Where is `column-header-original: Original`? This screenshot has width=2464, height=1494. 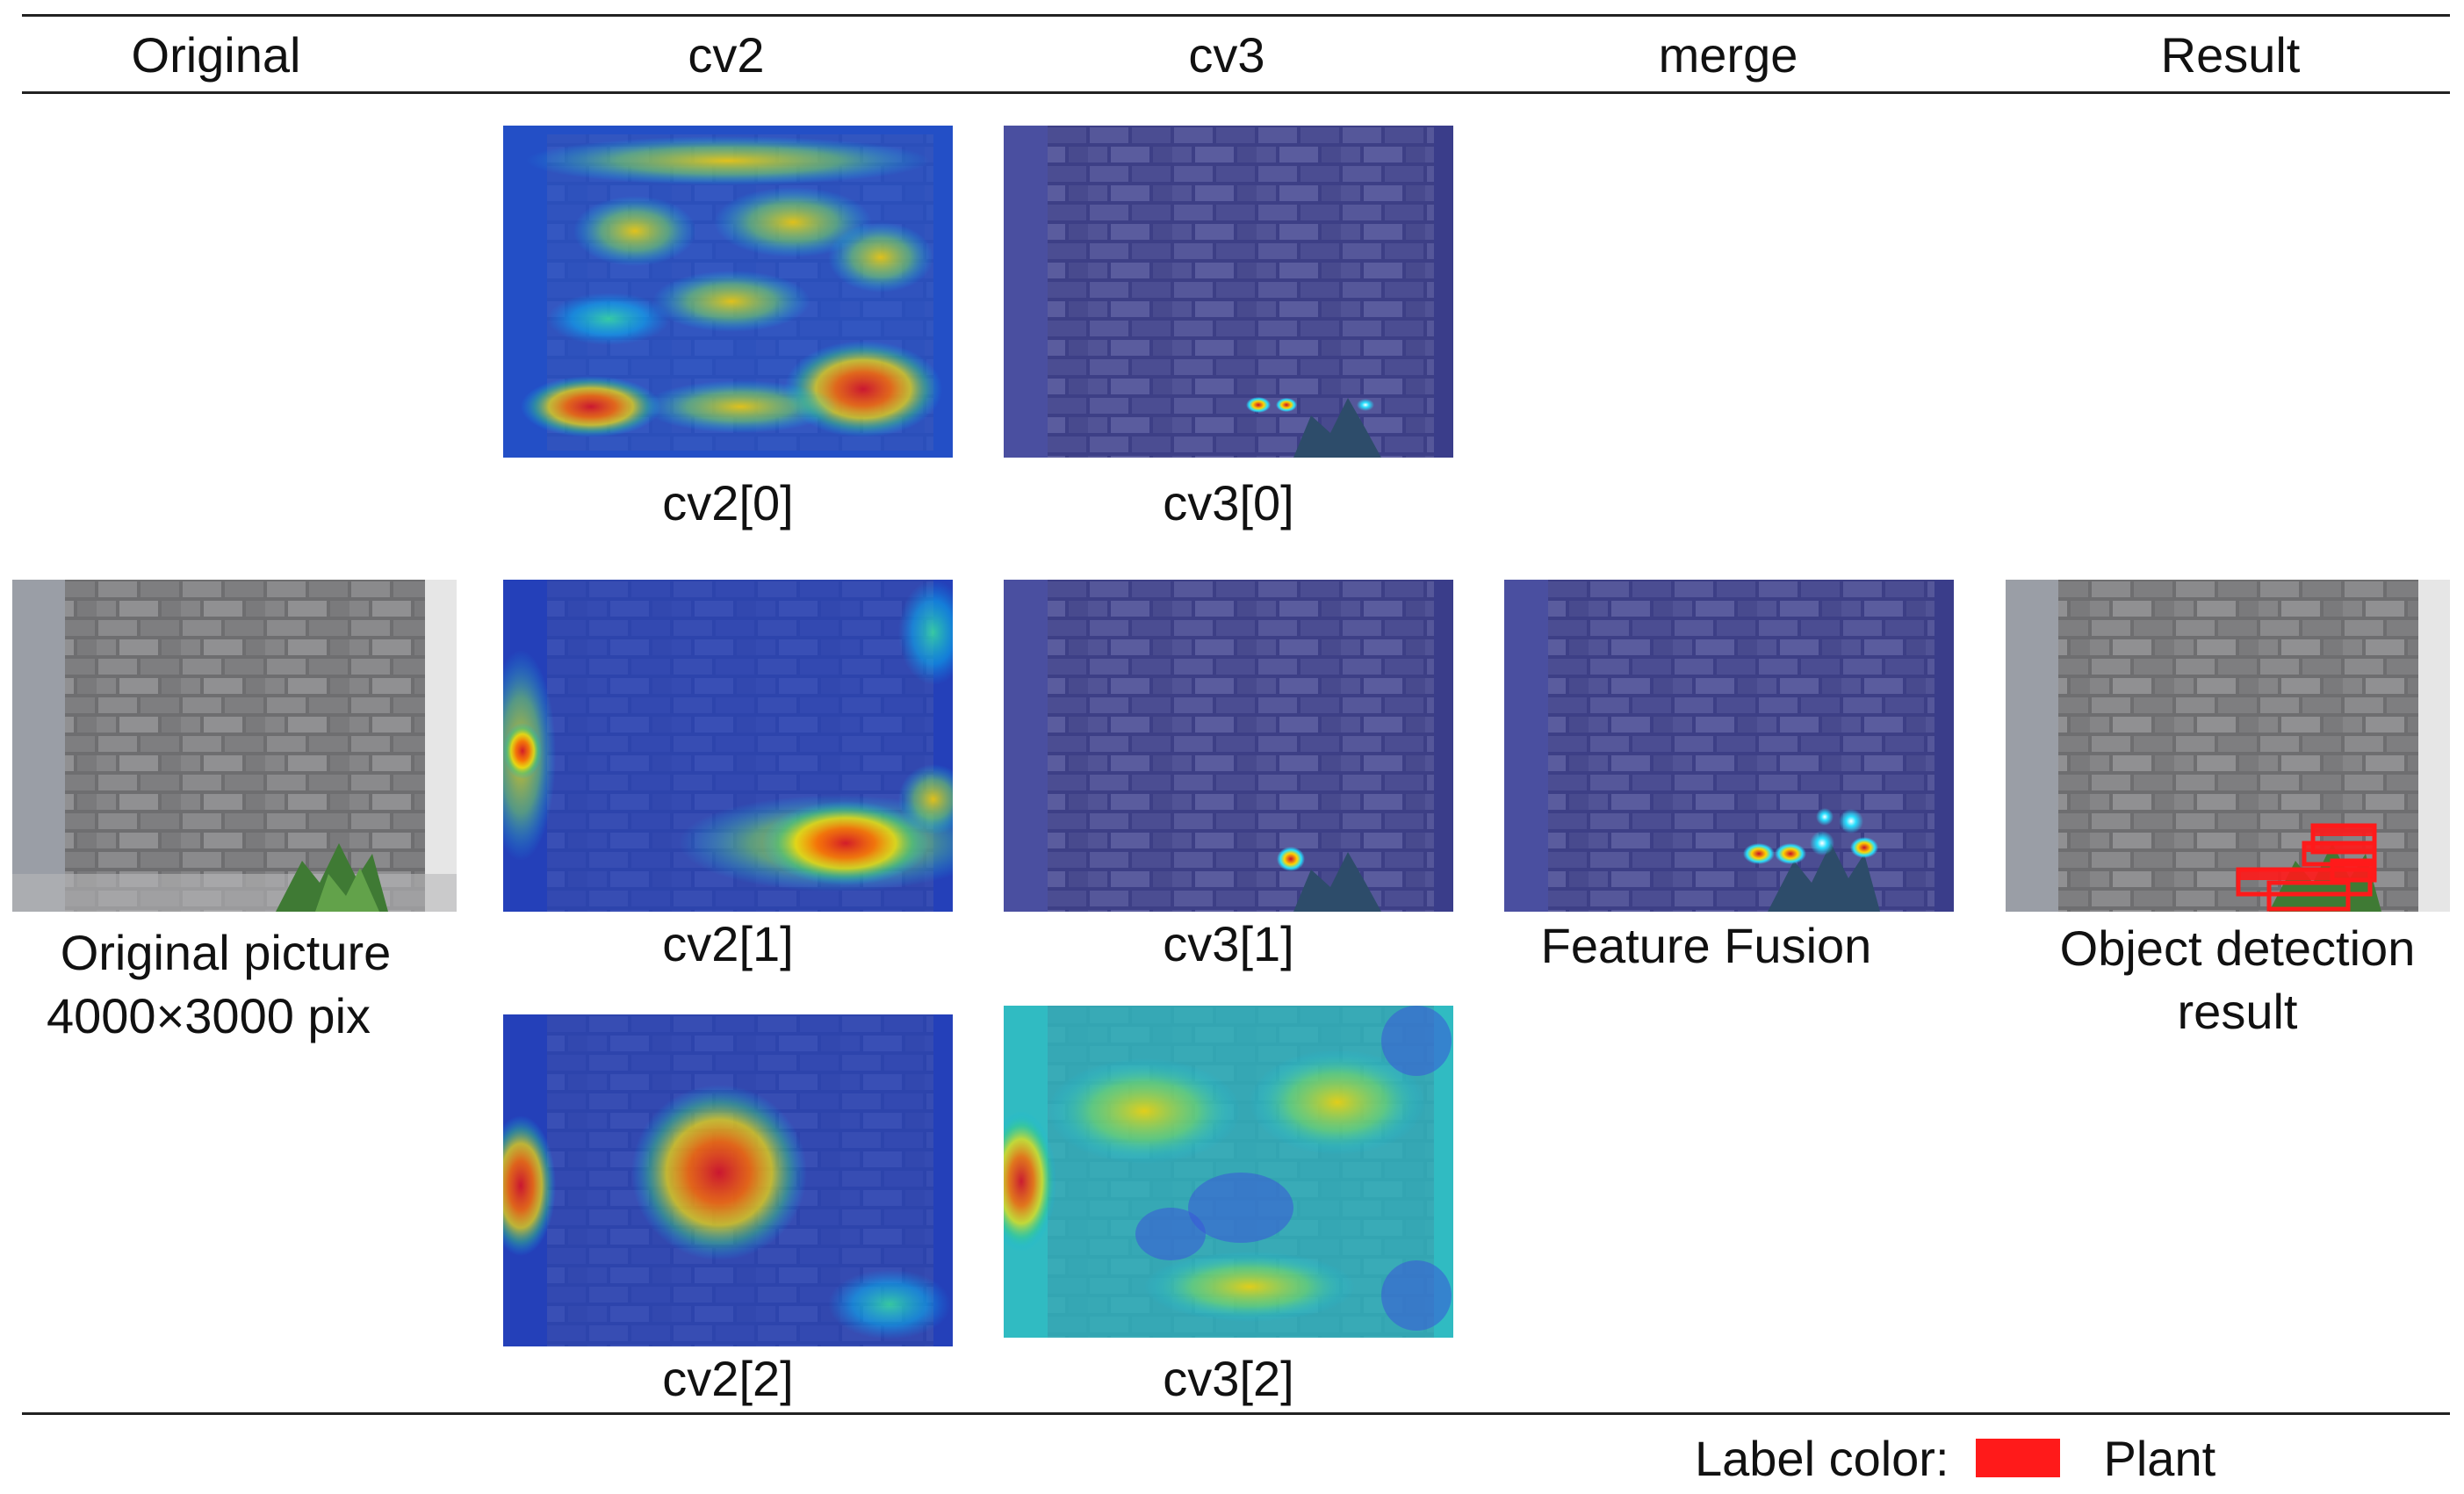
column-header-original: Original is located at coordinates (216, 55).